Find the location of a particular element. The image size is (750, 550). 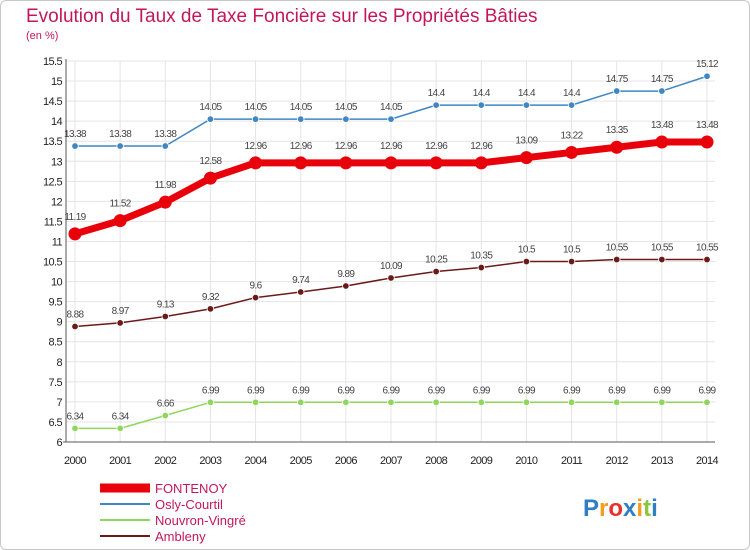

chart-subtitle: (en %) is located at coordinates (42, 36).